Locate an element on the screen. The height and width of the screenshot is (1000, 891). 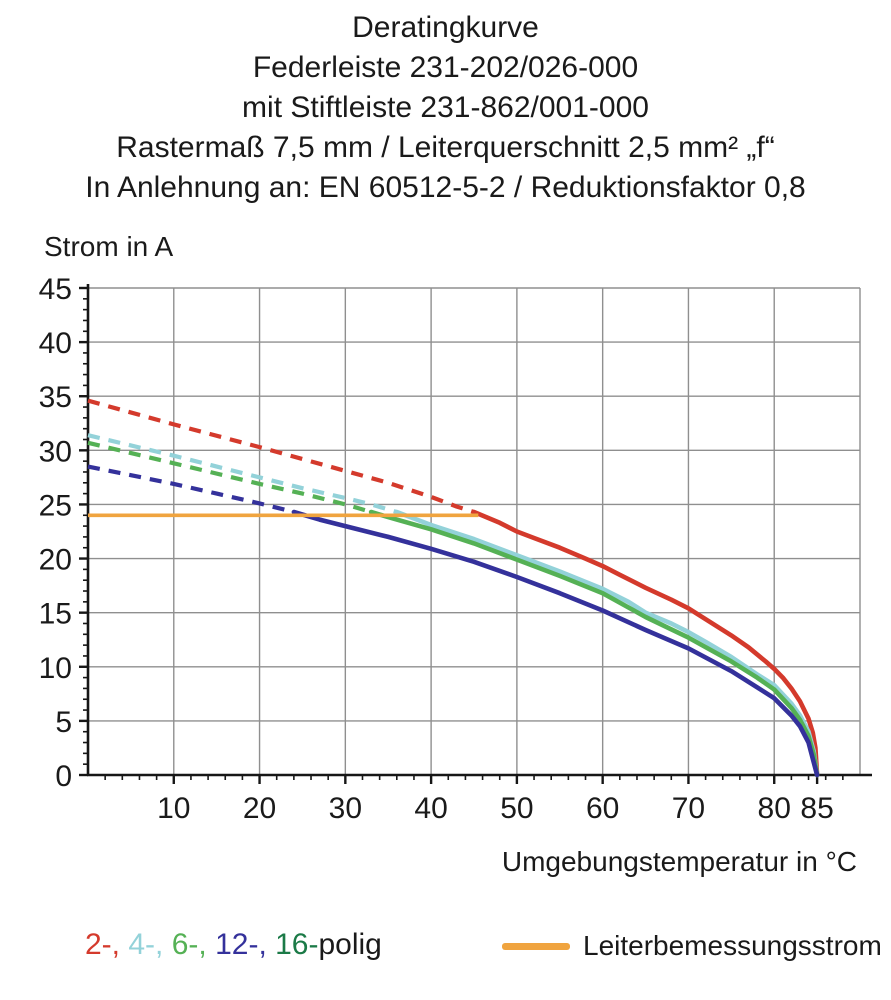
y-tick-label: 30 is located at coordinates (55, 451).